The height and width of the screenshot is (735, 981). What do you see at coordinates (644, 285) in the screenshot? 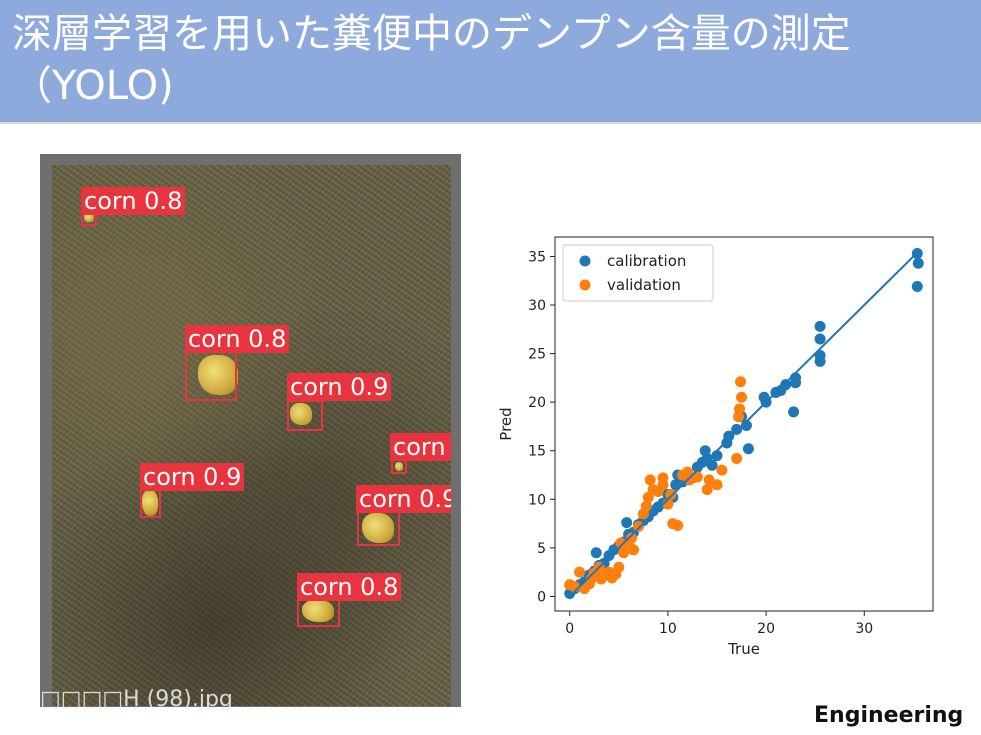
I see `legend-label-validation: validation` at bounding box center [644, 285].